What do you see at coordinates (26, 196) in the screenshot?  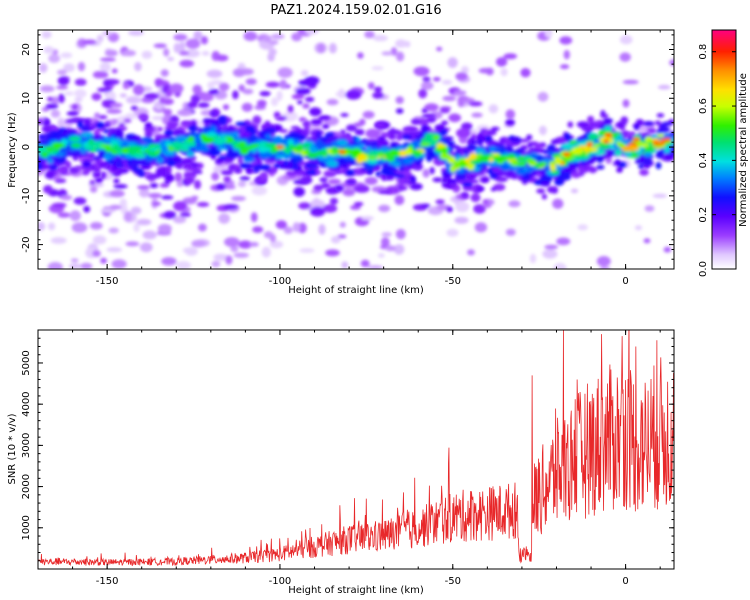 I see `ytick-label: -10` at bounding box center [26, 196].